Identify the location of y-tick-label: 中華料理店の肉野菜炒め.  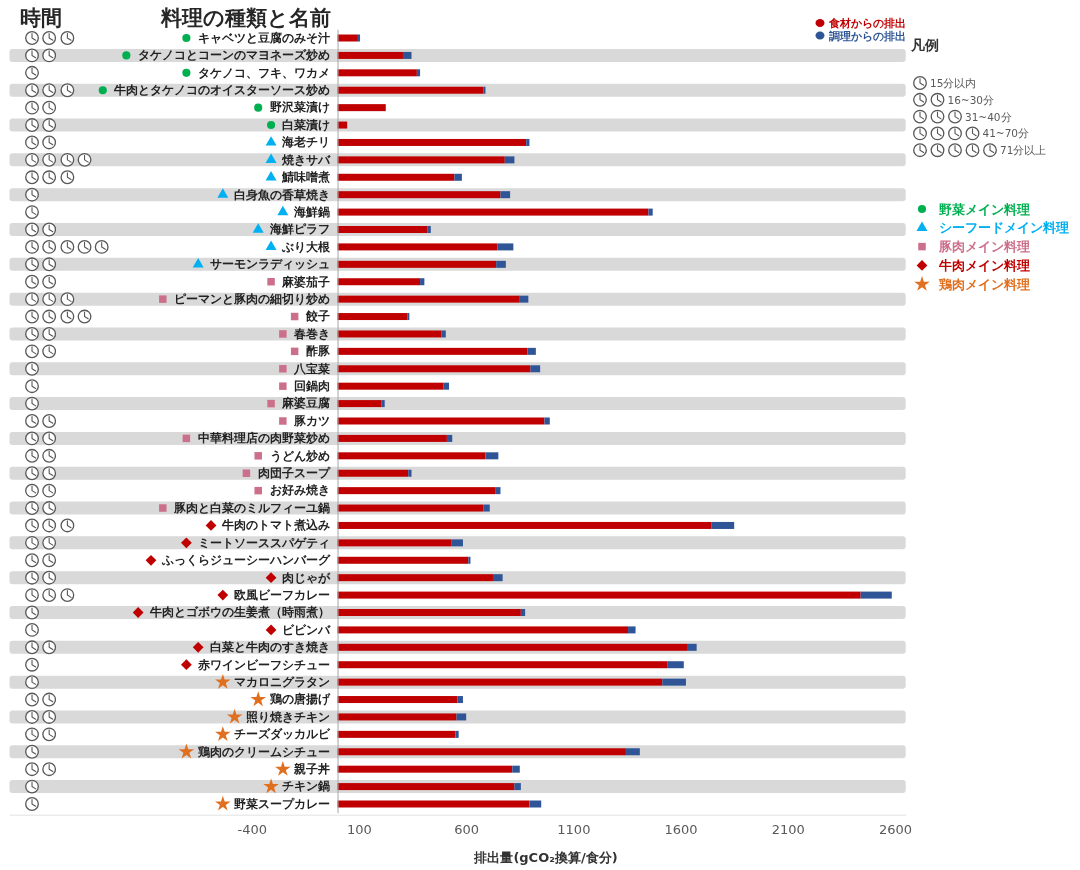
(263, 438).